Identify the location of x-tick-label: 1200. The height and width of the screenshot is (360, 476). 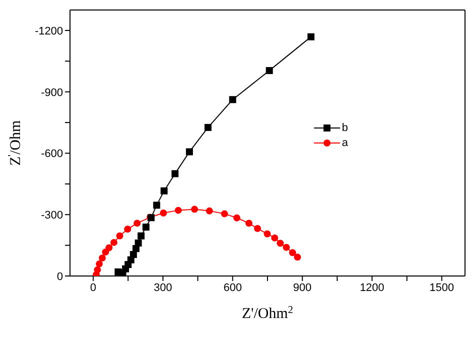
(372, 288).